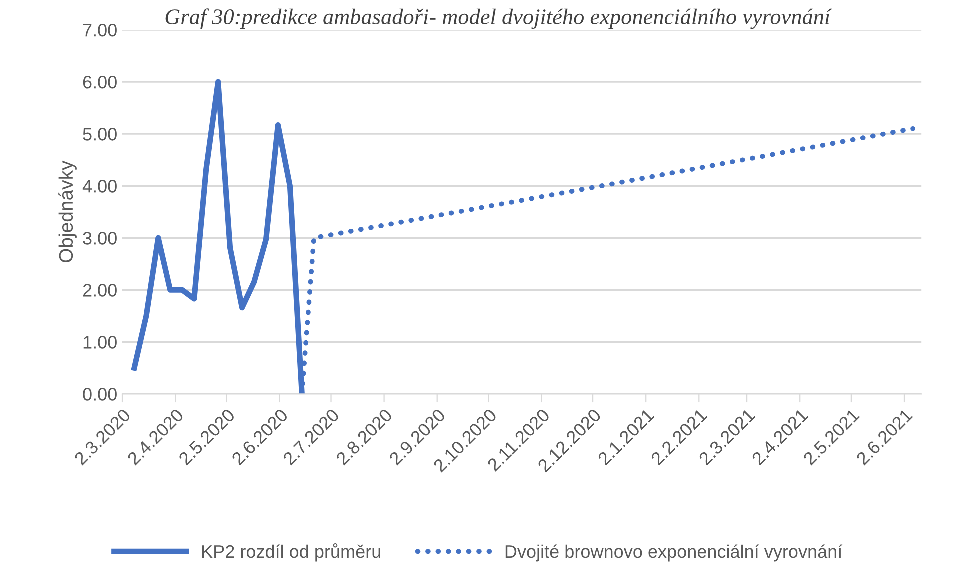  Describe the element at coordinates (100, 238) in the screenshot. I see `y-tick-label: 3.00` at that location.